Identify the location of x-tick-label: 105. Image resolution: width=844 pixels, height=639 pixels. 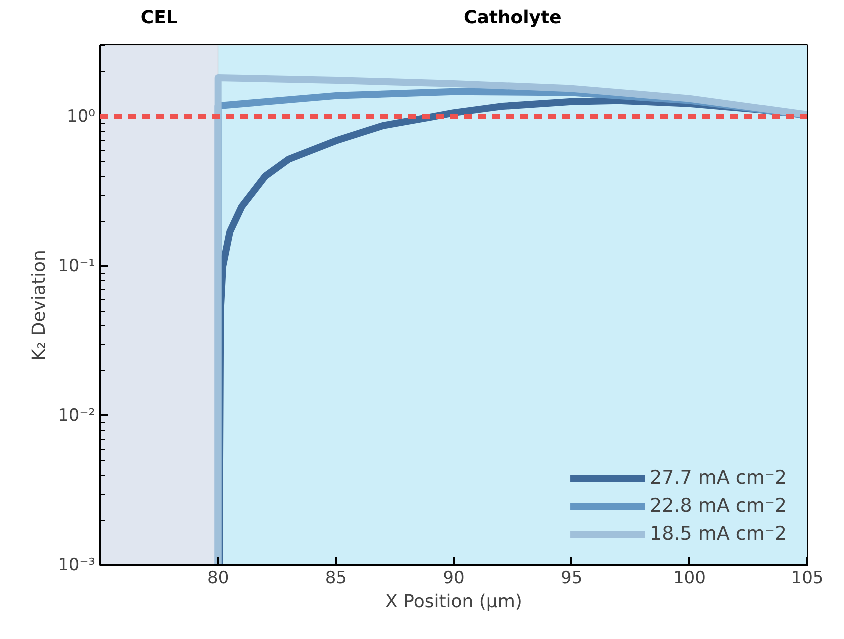
(807, 578).